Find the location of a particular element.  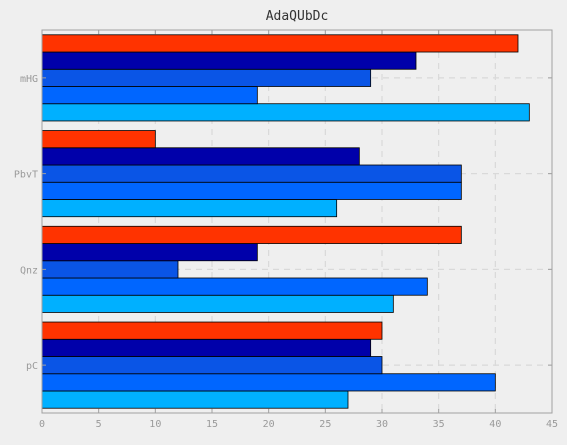

y-tick-label: mHG is located at coordinates (29, 79).